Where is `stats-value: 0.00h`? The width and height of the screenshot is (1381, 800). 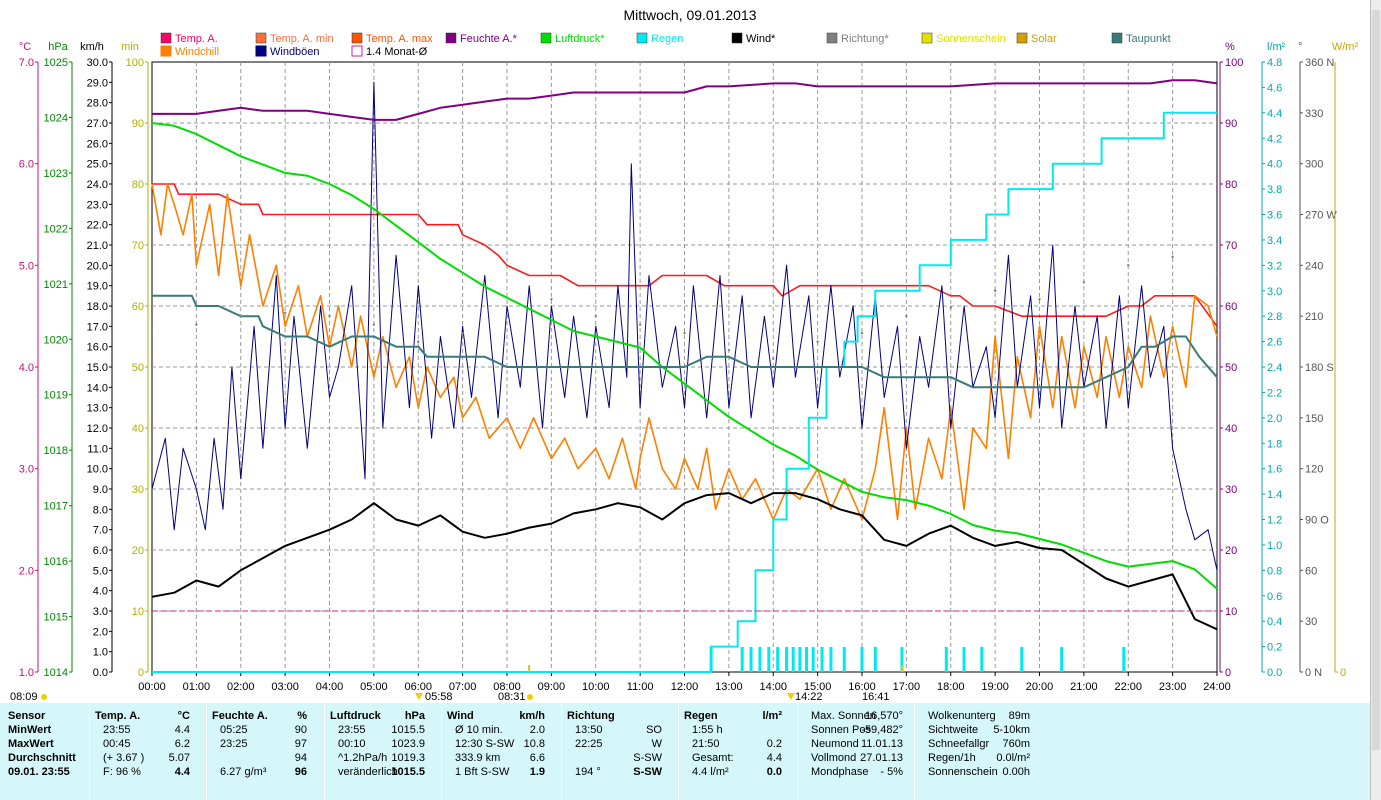
stats-value: 0.00h is located at coordinates (1016, 772).